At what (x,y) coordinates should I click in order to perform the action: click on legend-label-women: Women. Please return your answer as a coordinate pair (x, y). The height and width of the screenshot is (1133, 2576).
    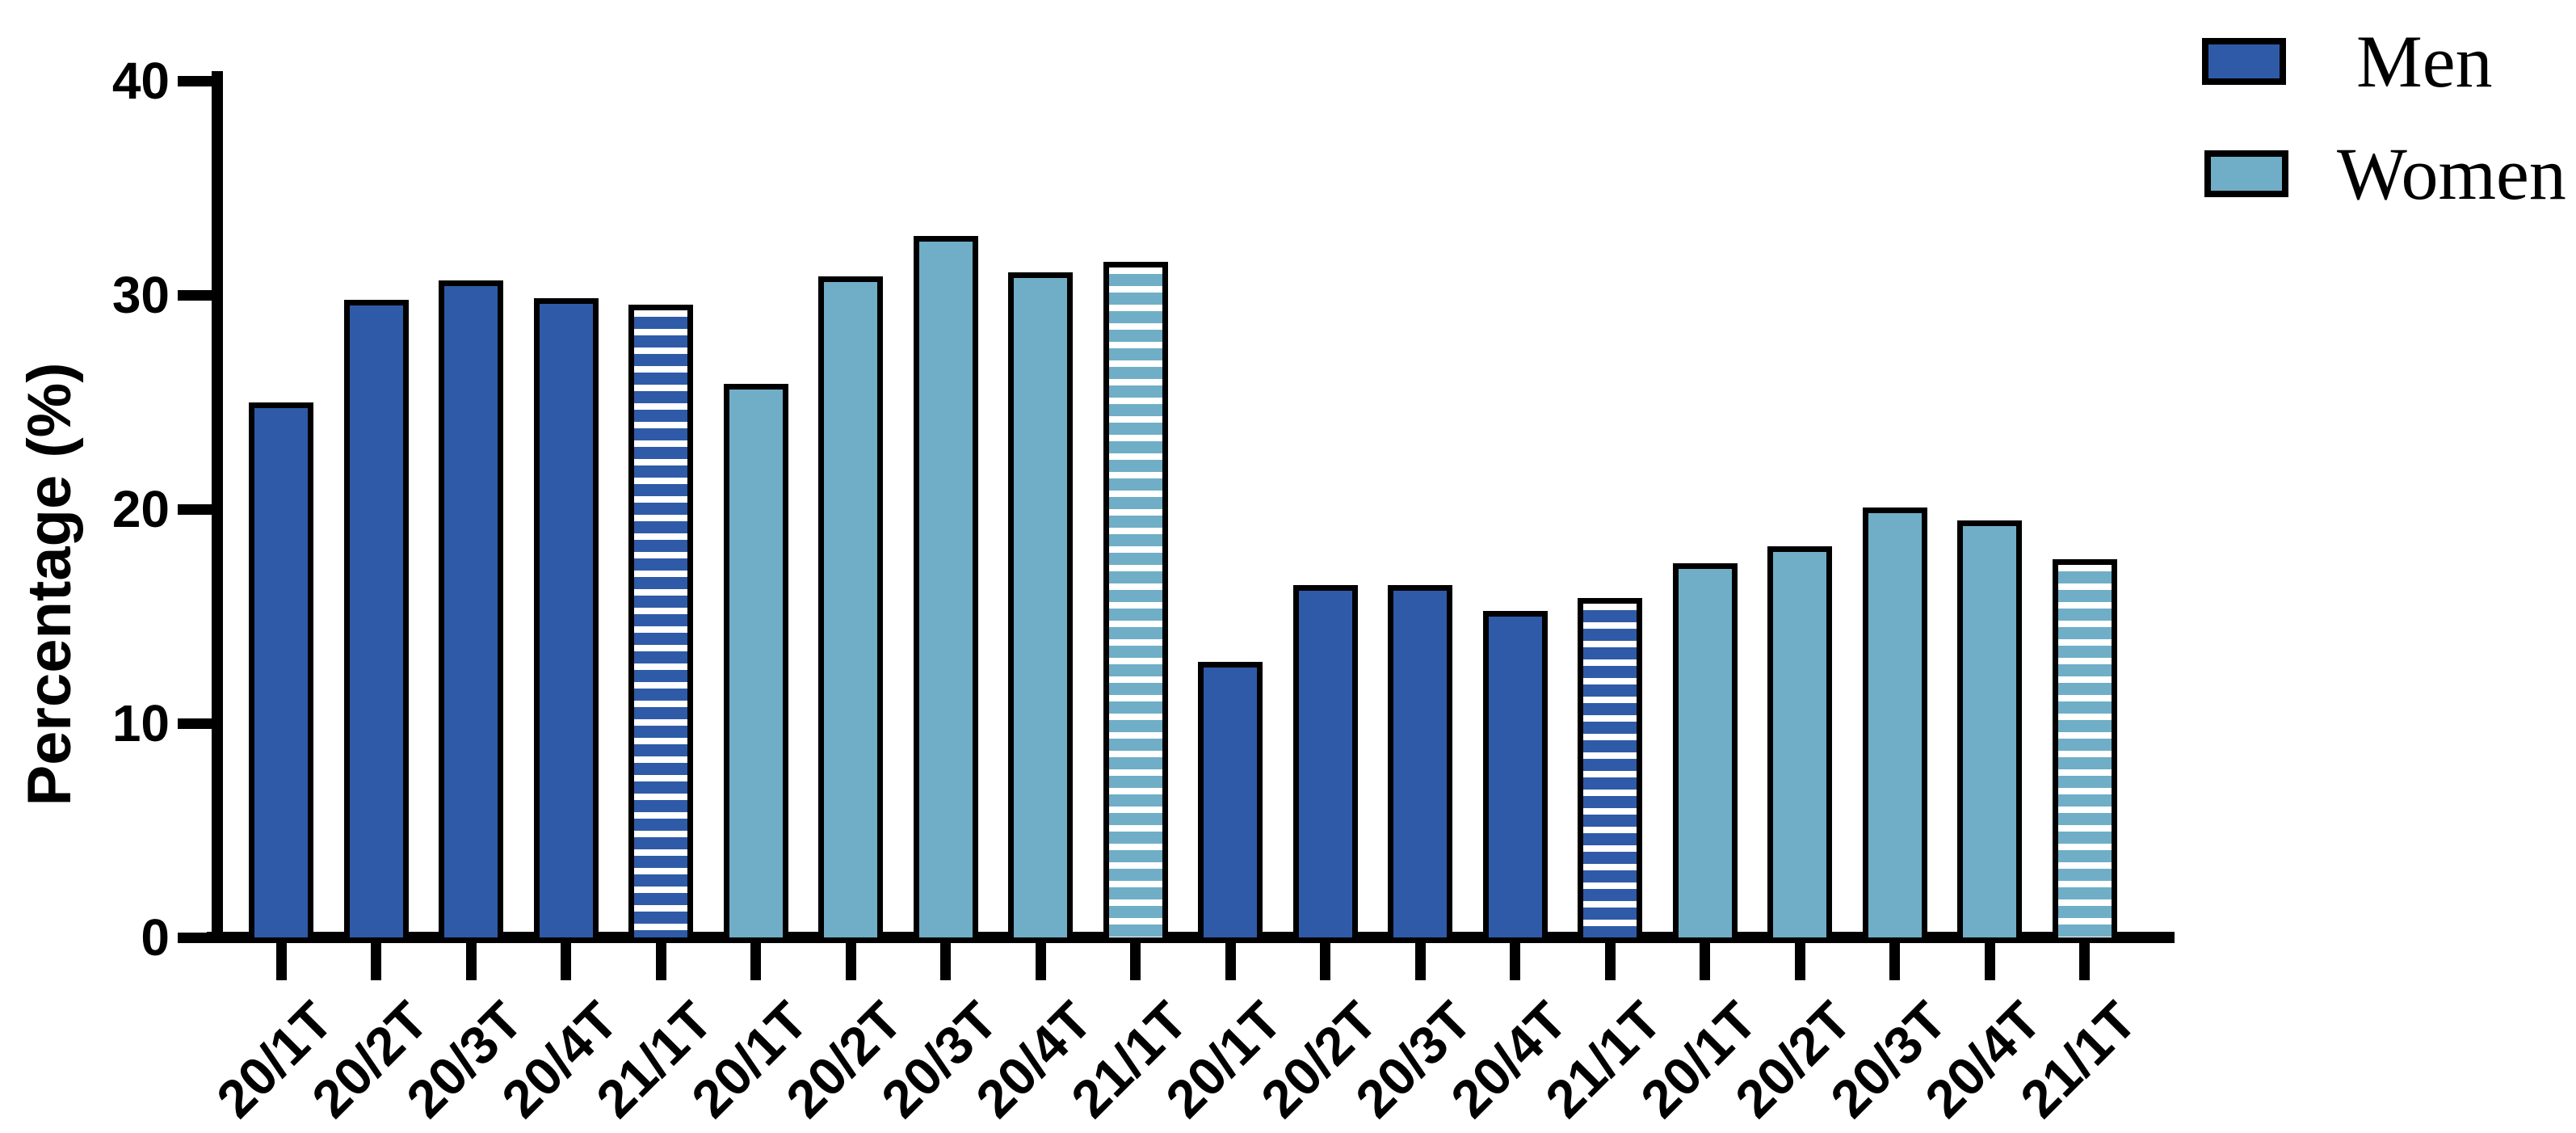
    Looking at the image, I should click on (2451, 174).